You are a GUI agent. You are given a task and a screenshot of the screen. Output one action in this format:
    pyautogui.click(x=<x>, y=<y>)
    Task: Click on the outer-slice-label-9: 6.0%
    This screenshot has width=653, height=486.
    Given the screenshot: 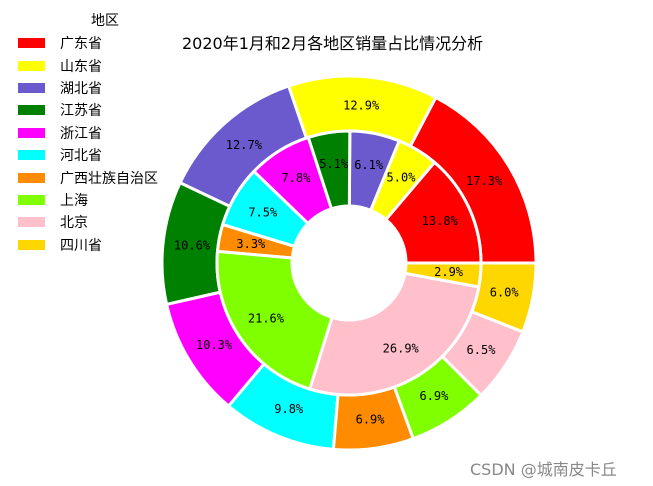 What is the action you would take?
    pyautogui.click(x=505, y=293)
    